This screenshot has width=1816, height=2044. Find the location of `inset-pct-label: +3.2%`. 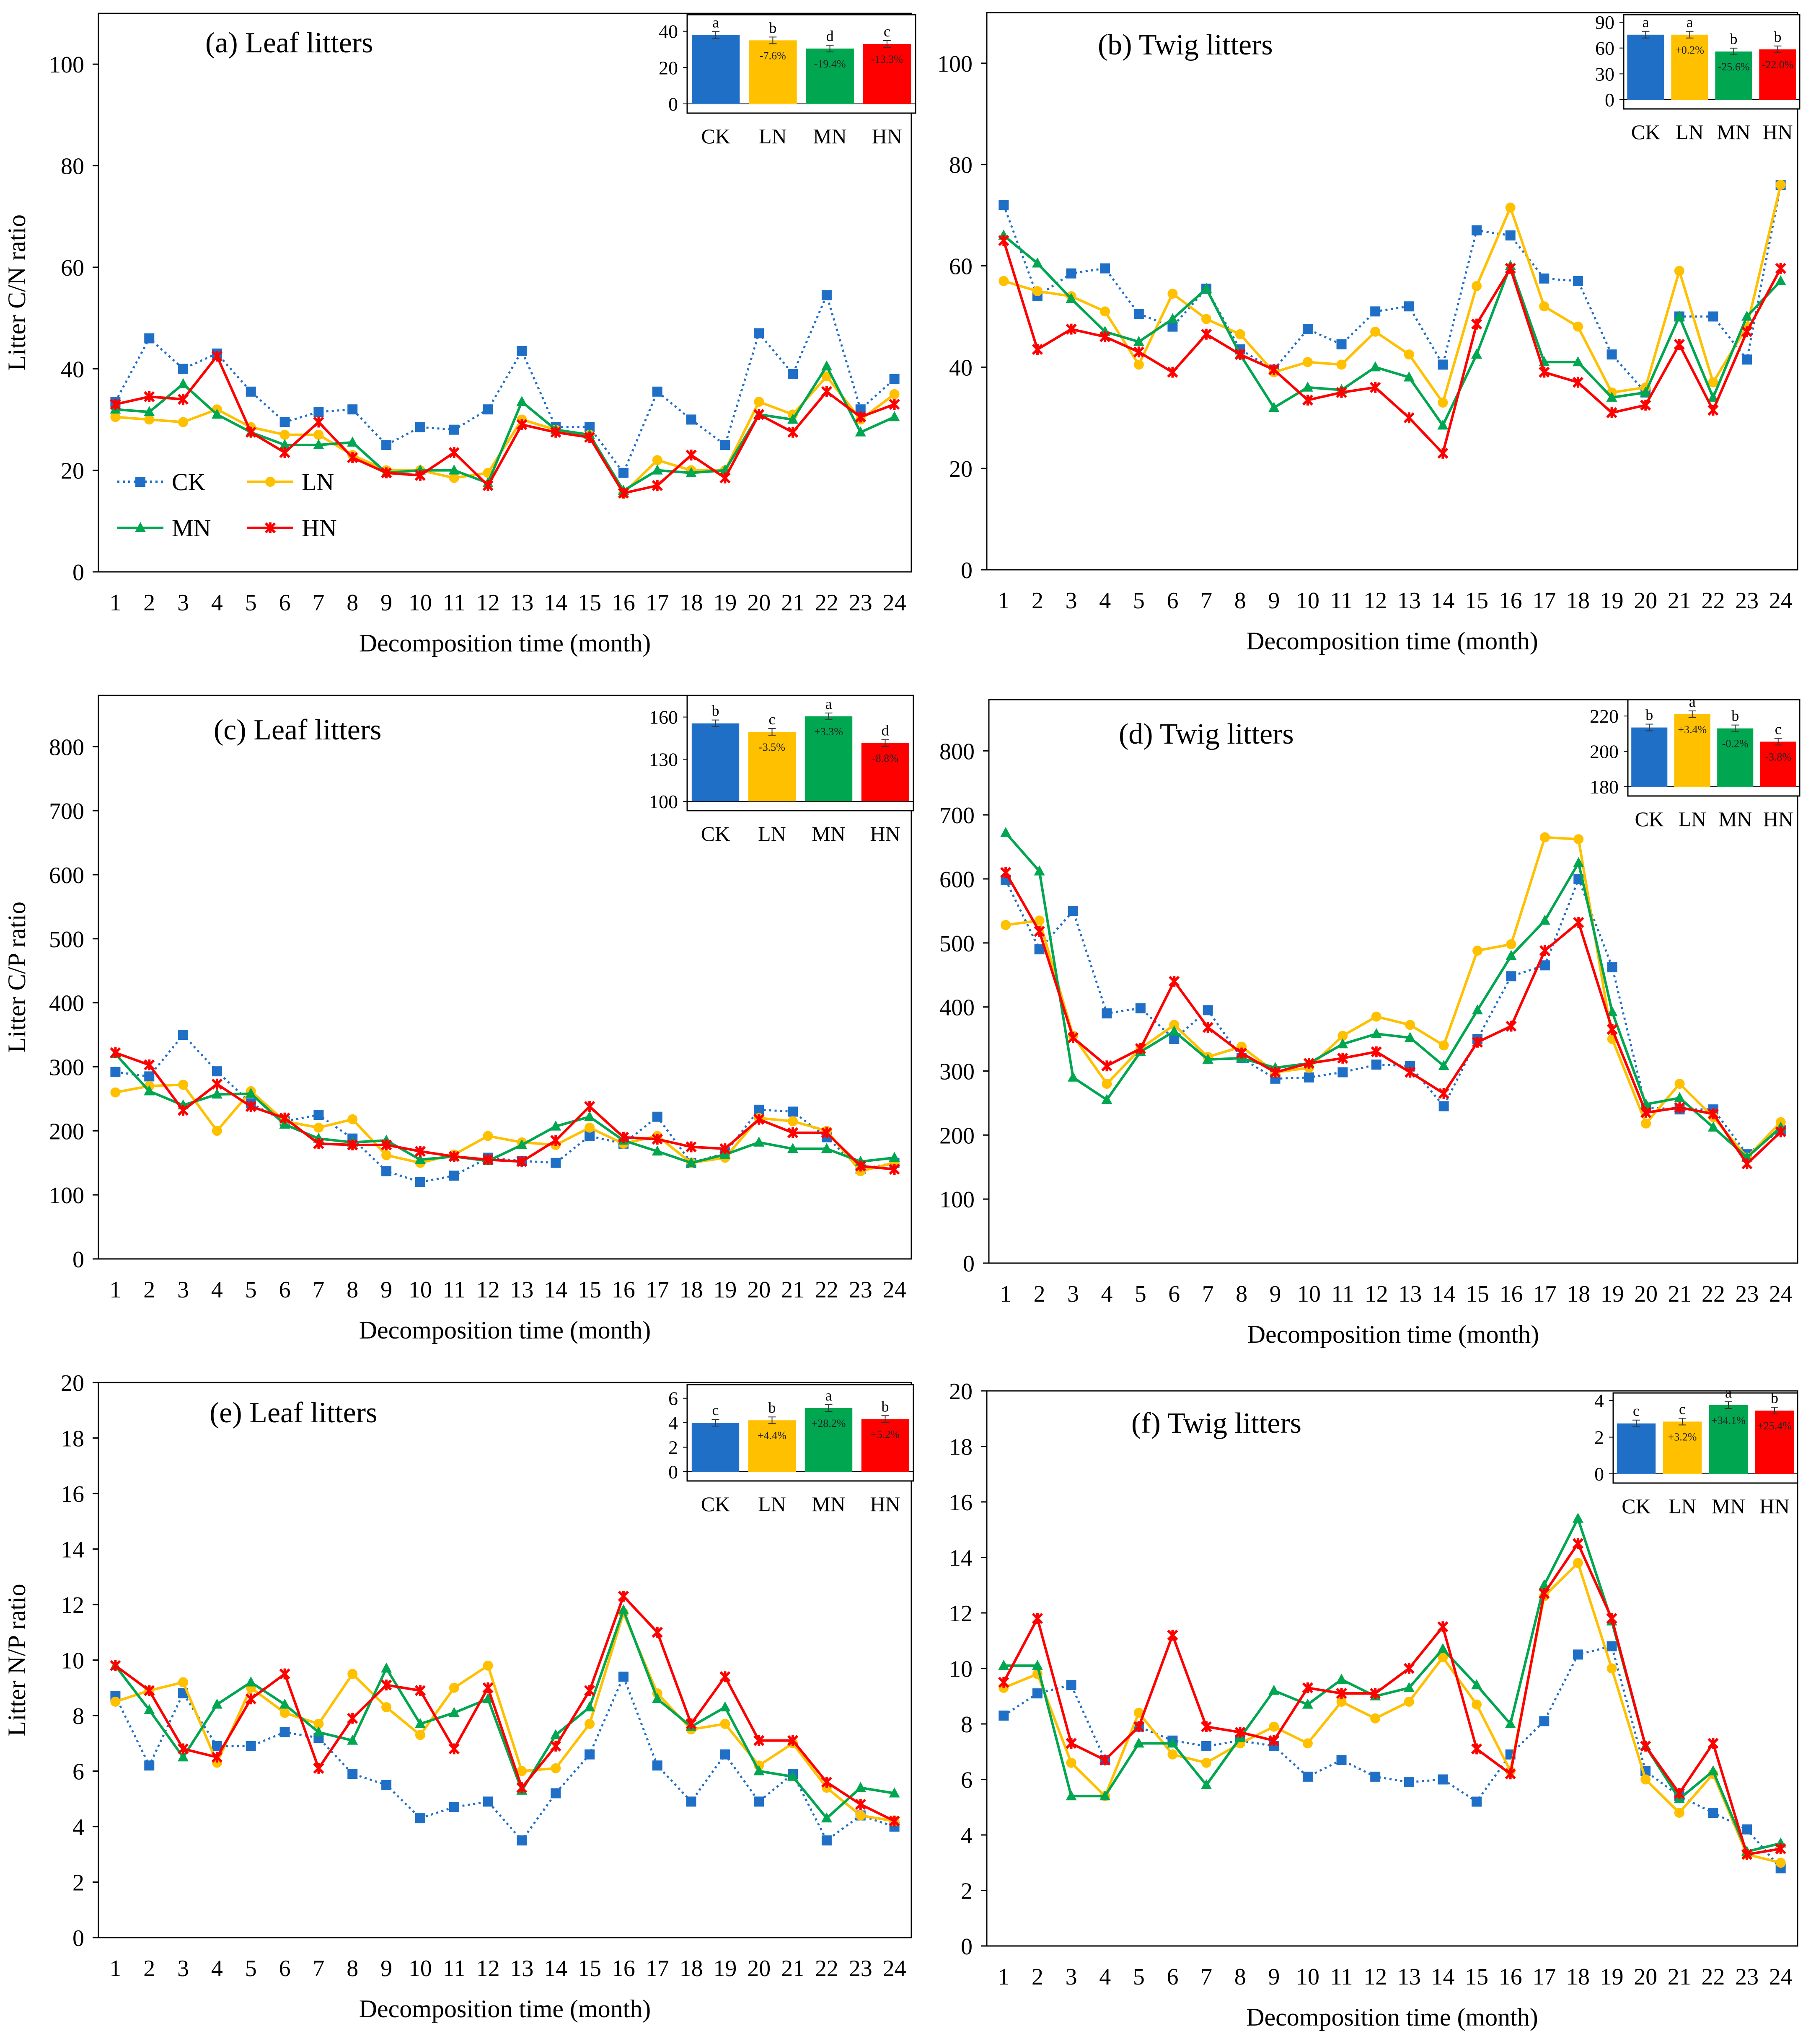

inset-pct-label: +3.2% is located at coordinates (1682, 1437).